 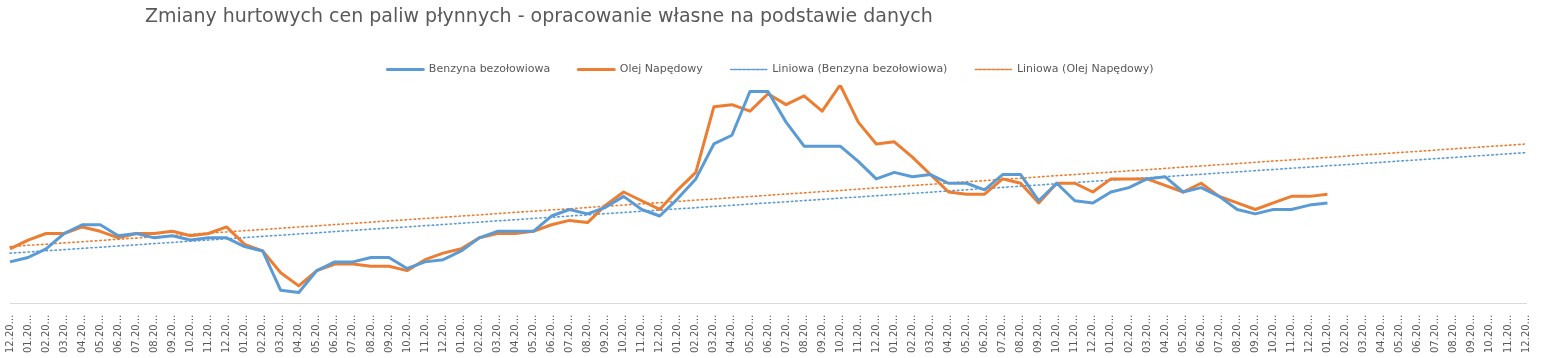 I want to click on chart-title: Zmiany hurtowych cen paliw płynnych - opracowanie własne na podstawie danych, so click(x=539, y=15).